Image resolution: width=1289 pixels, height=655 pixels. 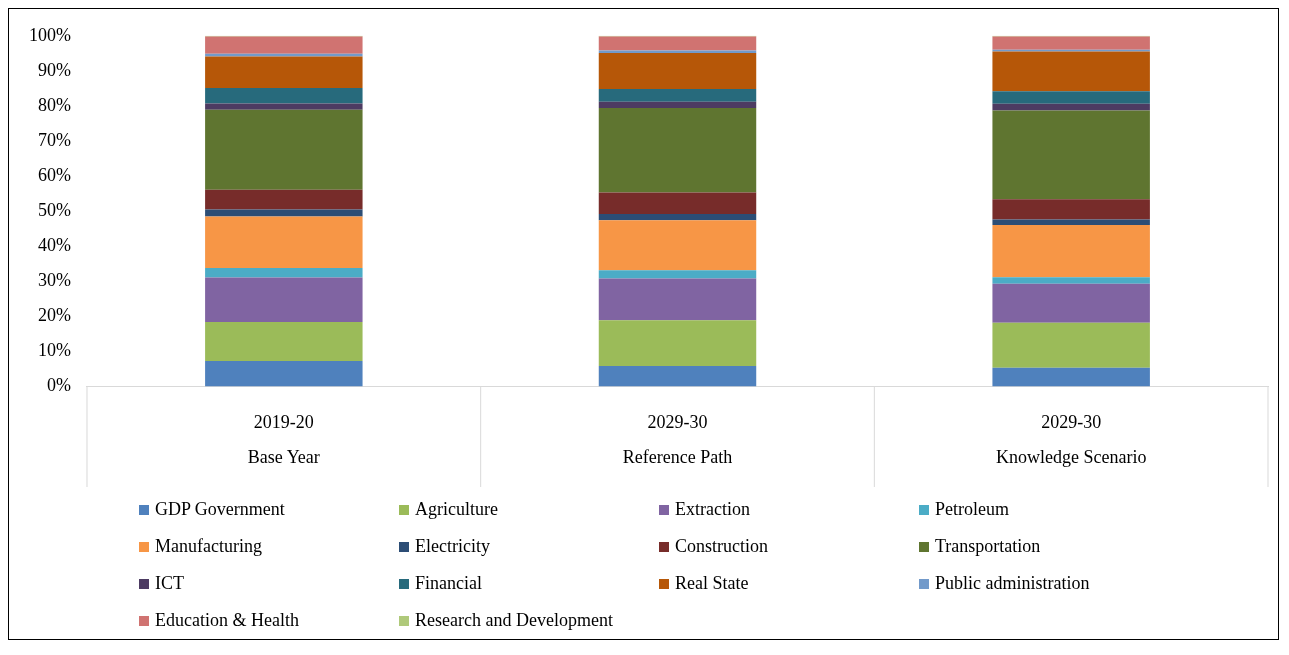 What do you see at coordinates (54, 69) in the screenshot?
I see `y-tick-label: 90%` at bounding box center [54, 69].